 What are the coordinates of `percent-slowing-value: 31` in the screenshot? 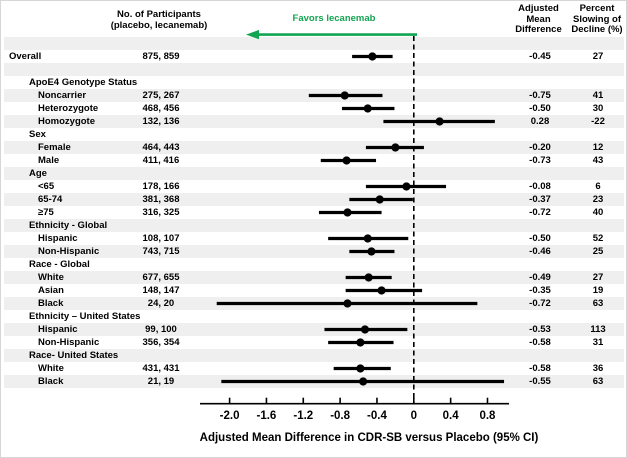 It's located at (598, 342).